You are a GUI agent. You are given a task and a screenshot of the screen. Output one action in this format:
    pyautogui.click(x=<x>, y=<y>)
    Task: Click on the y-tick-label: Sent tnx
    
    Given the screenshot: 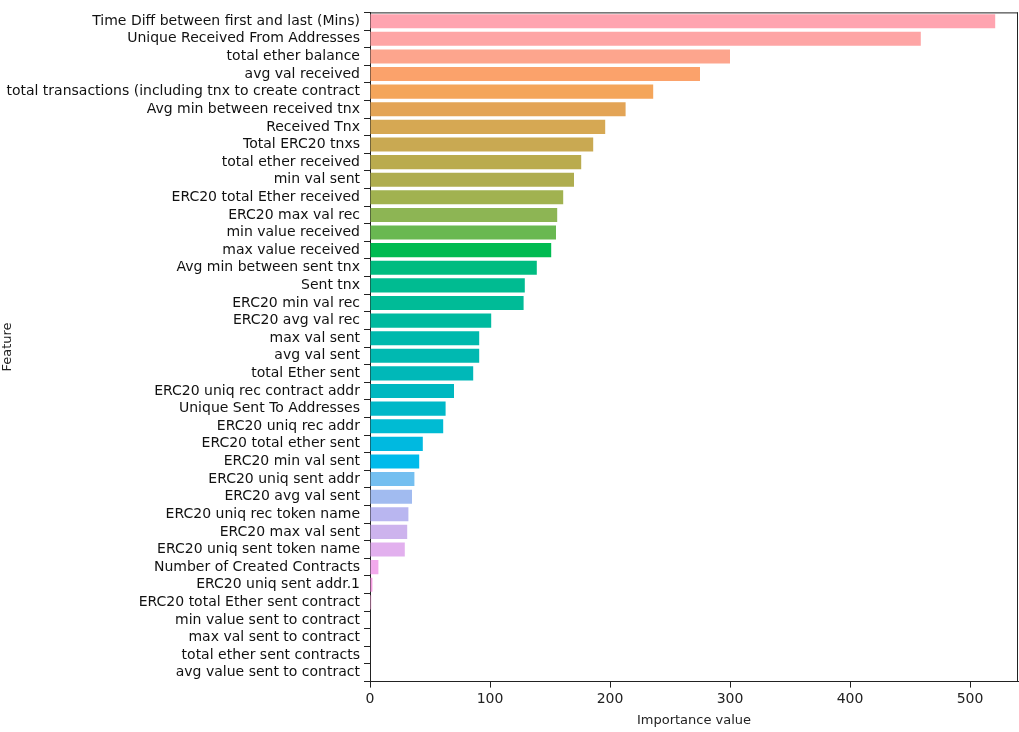 What is the action you would take?
    pyautogui.click(x=330, y=284)
    